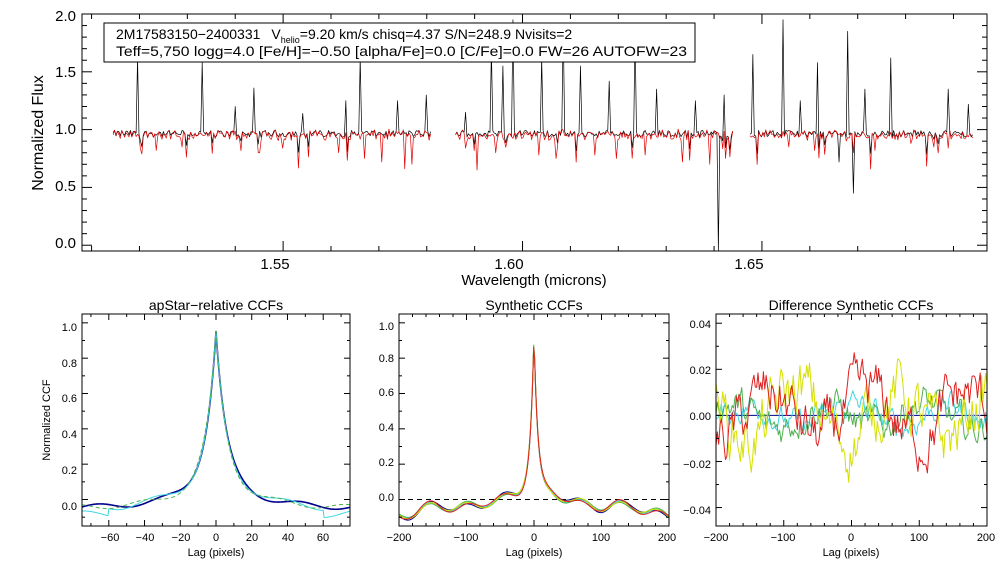 The width and height of the screenshot is (1008, 576). I want to click on apstar-ccf-xtick-label: 60, so click(323, 538).